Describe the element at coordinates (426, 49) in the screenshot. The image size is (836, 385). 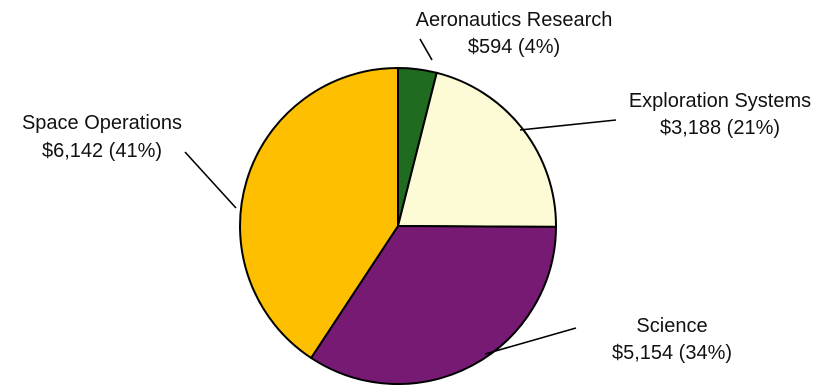
I see `leader-line-aeronautics-research` at that location.